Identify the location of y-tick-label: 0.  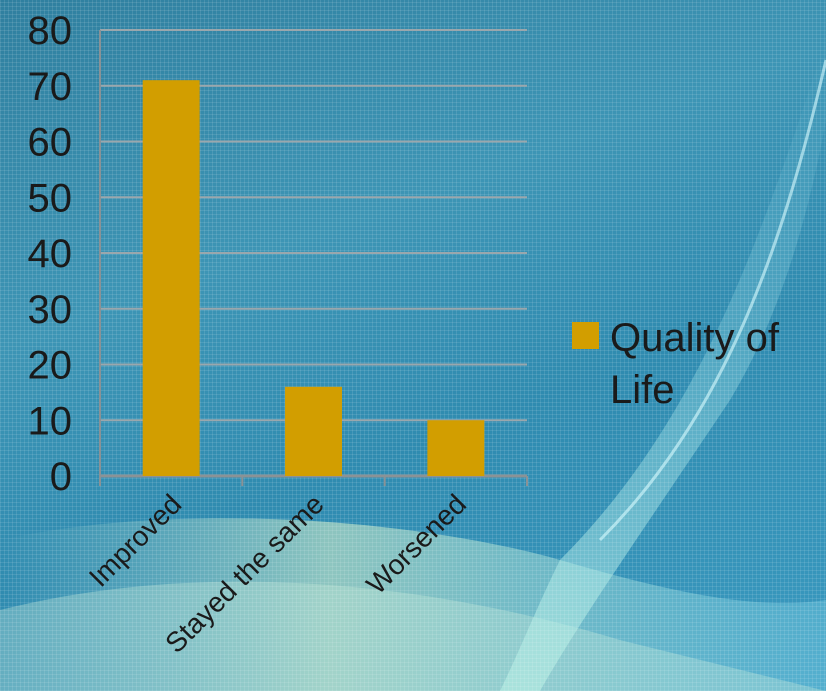
(61, 477).